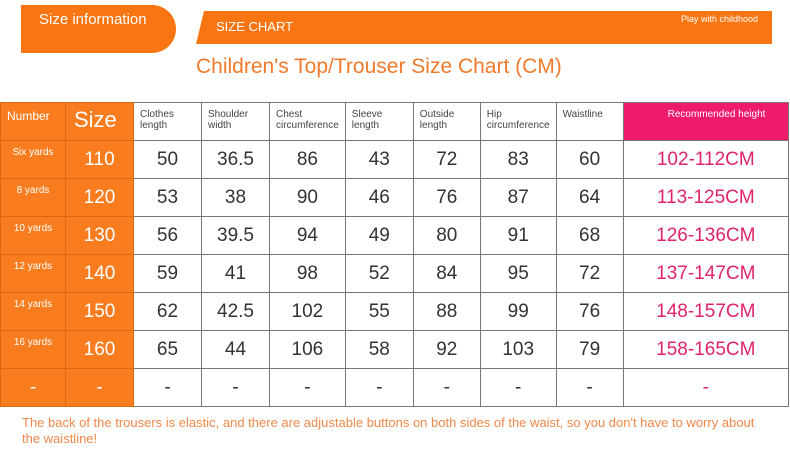  I want to click on size-information-tab: Size information, so click(98, 29).